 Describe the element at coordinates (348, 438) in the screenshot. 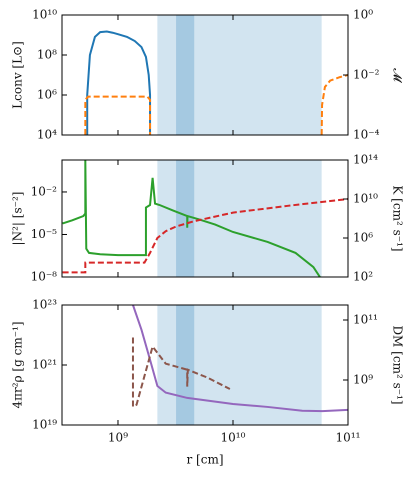

I see `x-tick-label: 10¹¹` at that location.